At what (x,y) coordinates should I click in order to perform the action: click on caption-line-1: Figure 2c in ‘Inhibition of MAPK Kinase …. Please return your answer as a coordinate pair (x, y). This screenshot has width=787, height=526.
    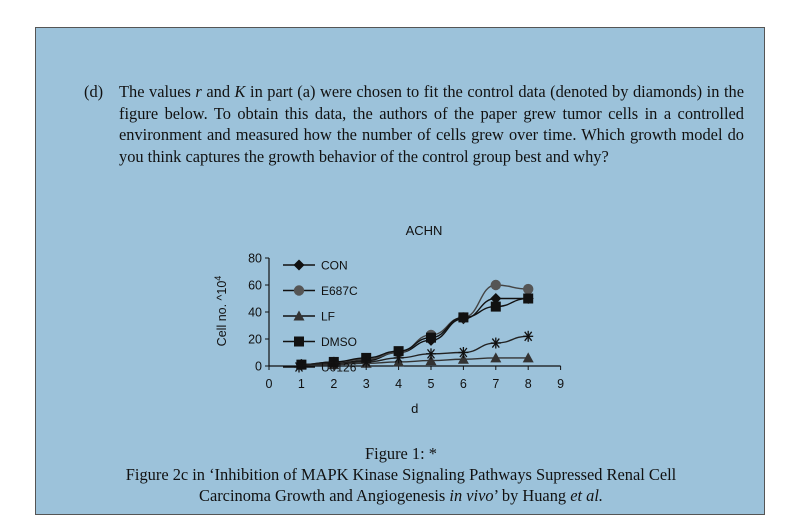
    Looking at the image, I should click on (401, 474).